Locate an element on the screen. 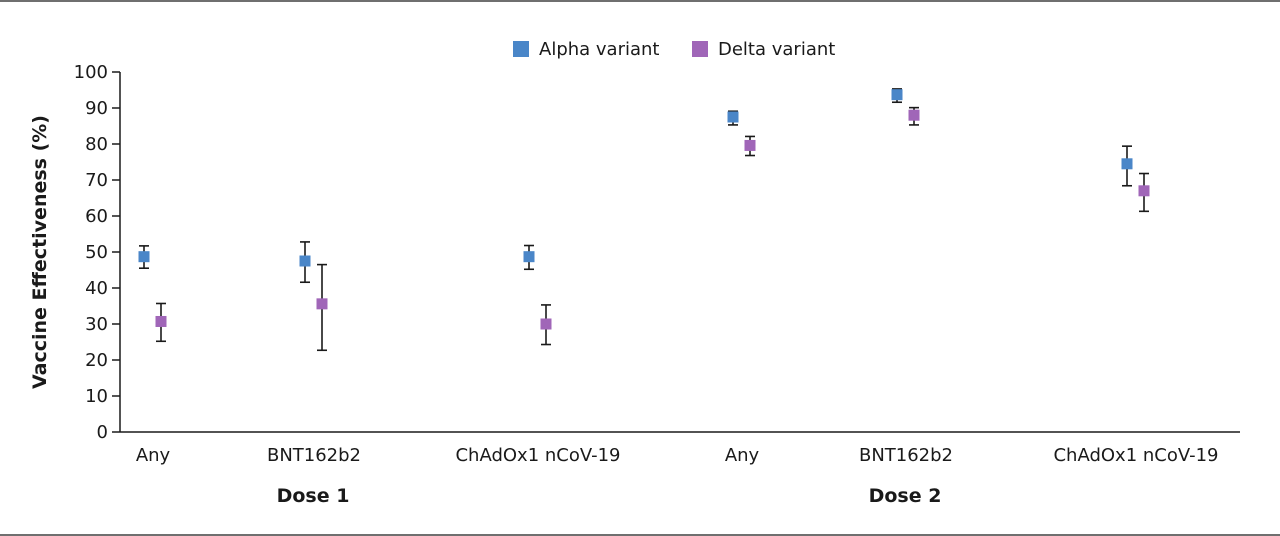  y-tick-label: 0 is located at coordinates (102, 432).